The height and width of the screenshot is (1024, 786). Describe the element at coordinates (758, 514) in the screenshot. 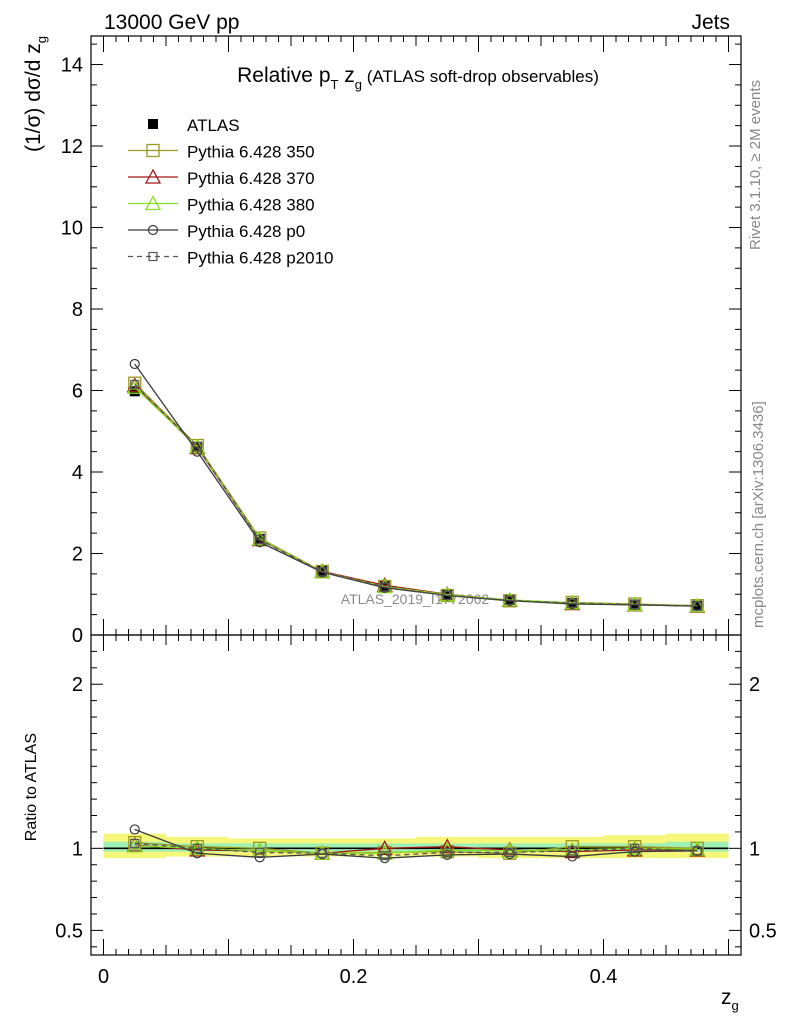

I see `mcplots-label: mcplots.cern.ch [arXiv:1306.3436]` at that location.